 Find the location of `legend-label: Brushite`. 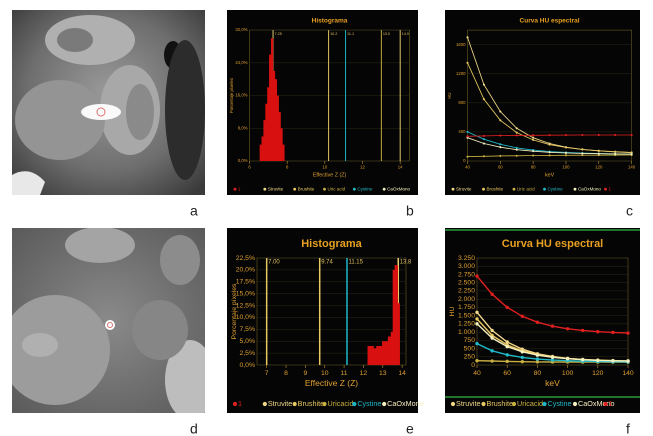

legend-label: Brushite is located at coordinates (495, 188).